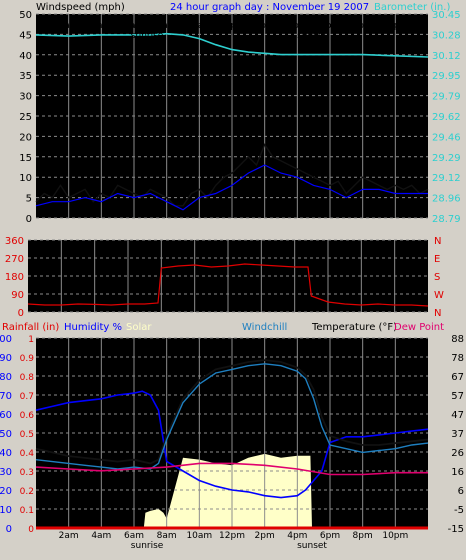 This screenshot has height=560, width=466. Describe the element at coordinates (446, 35) in the screenshot. I see `barometer-y-tick-label: 30.28` at that location.